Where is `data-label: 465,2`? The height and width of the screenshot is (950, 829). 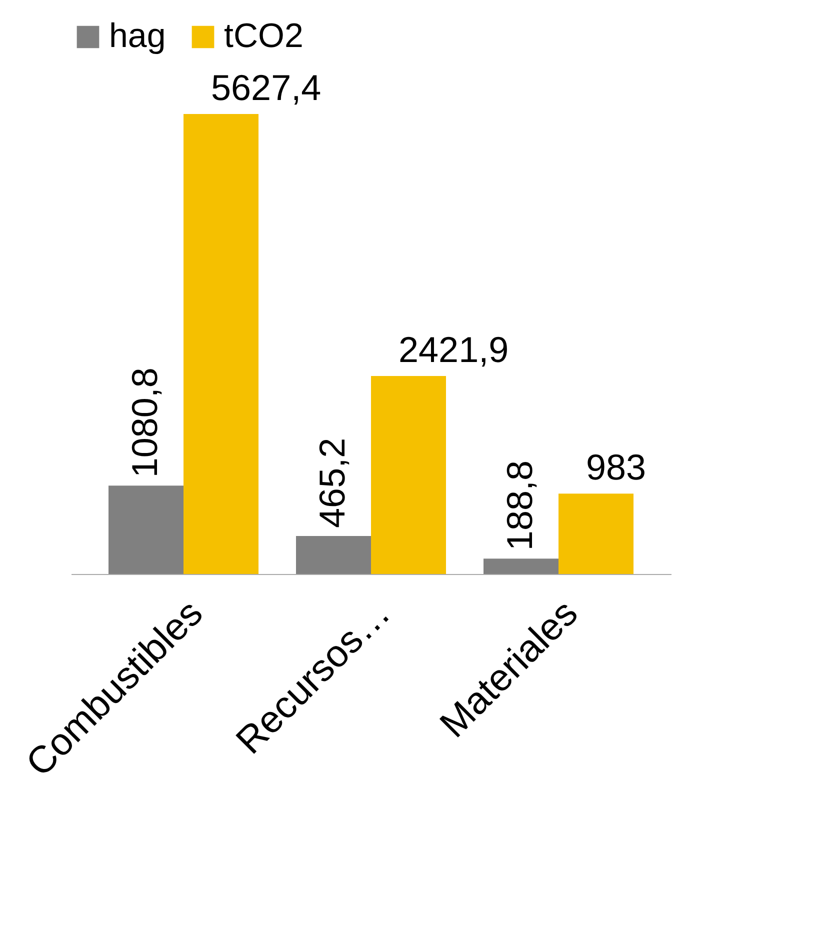
data-label: 465,2 is located at coordinates (332, 483).